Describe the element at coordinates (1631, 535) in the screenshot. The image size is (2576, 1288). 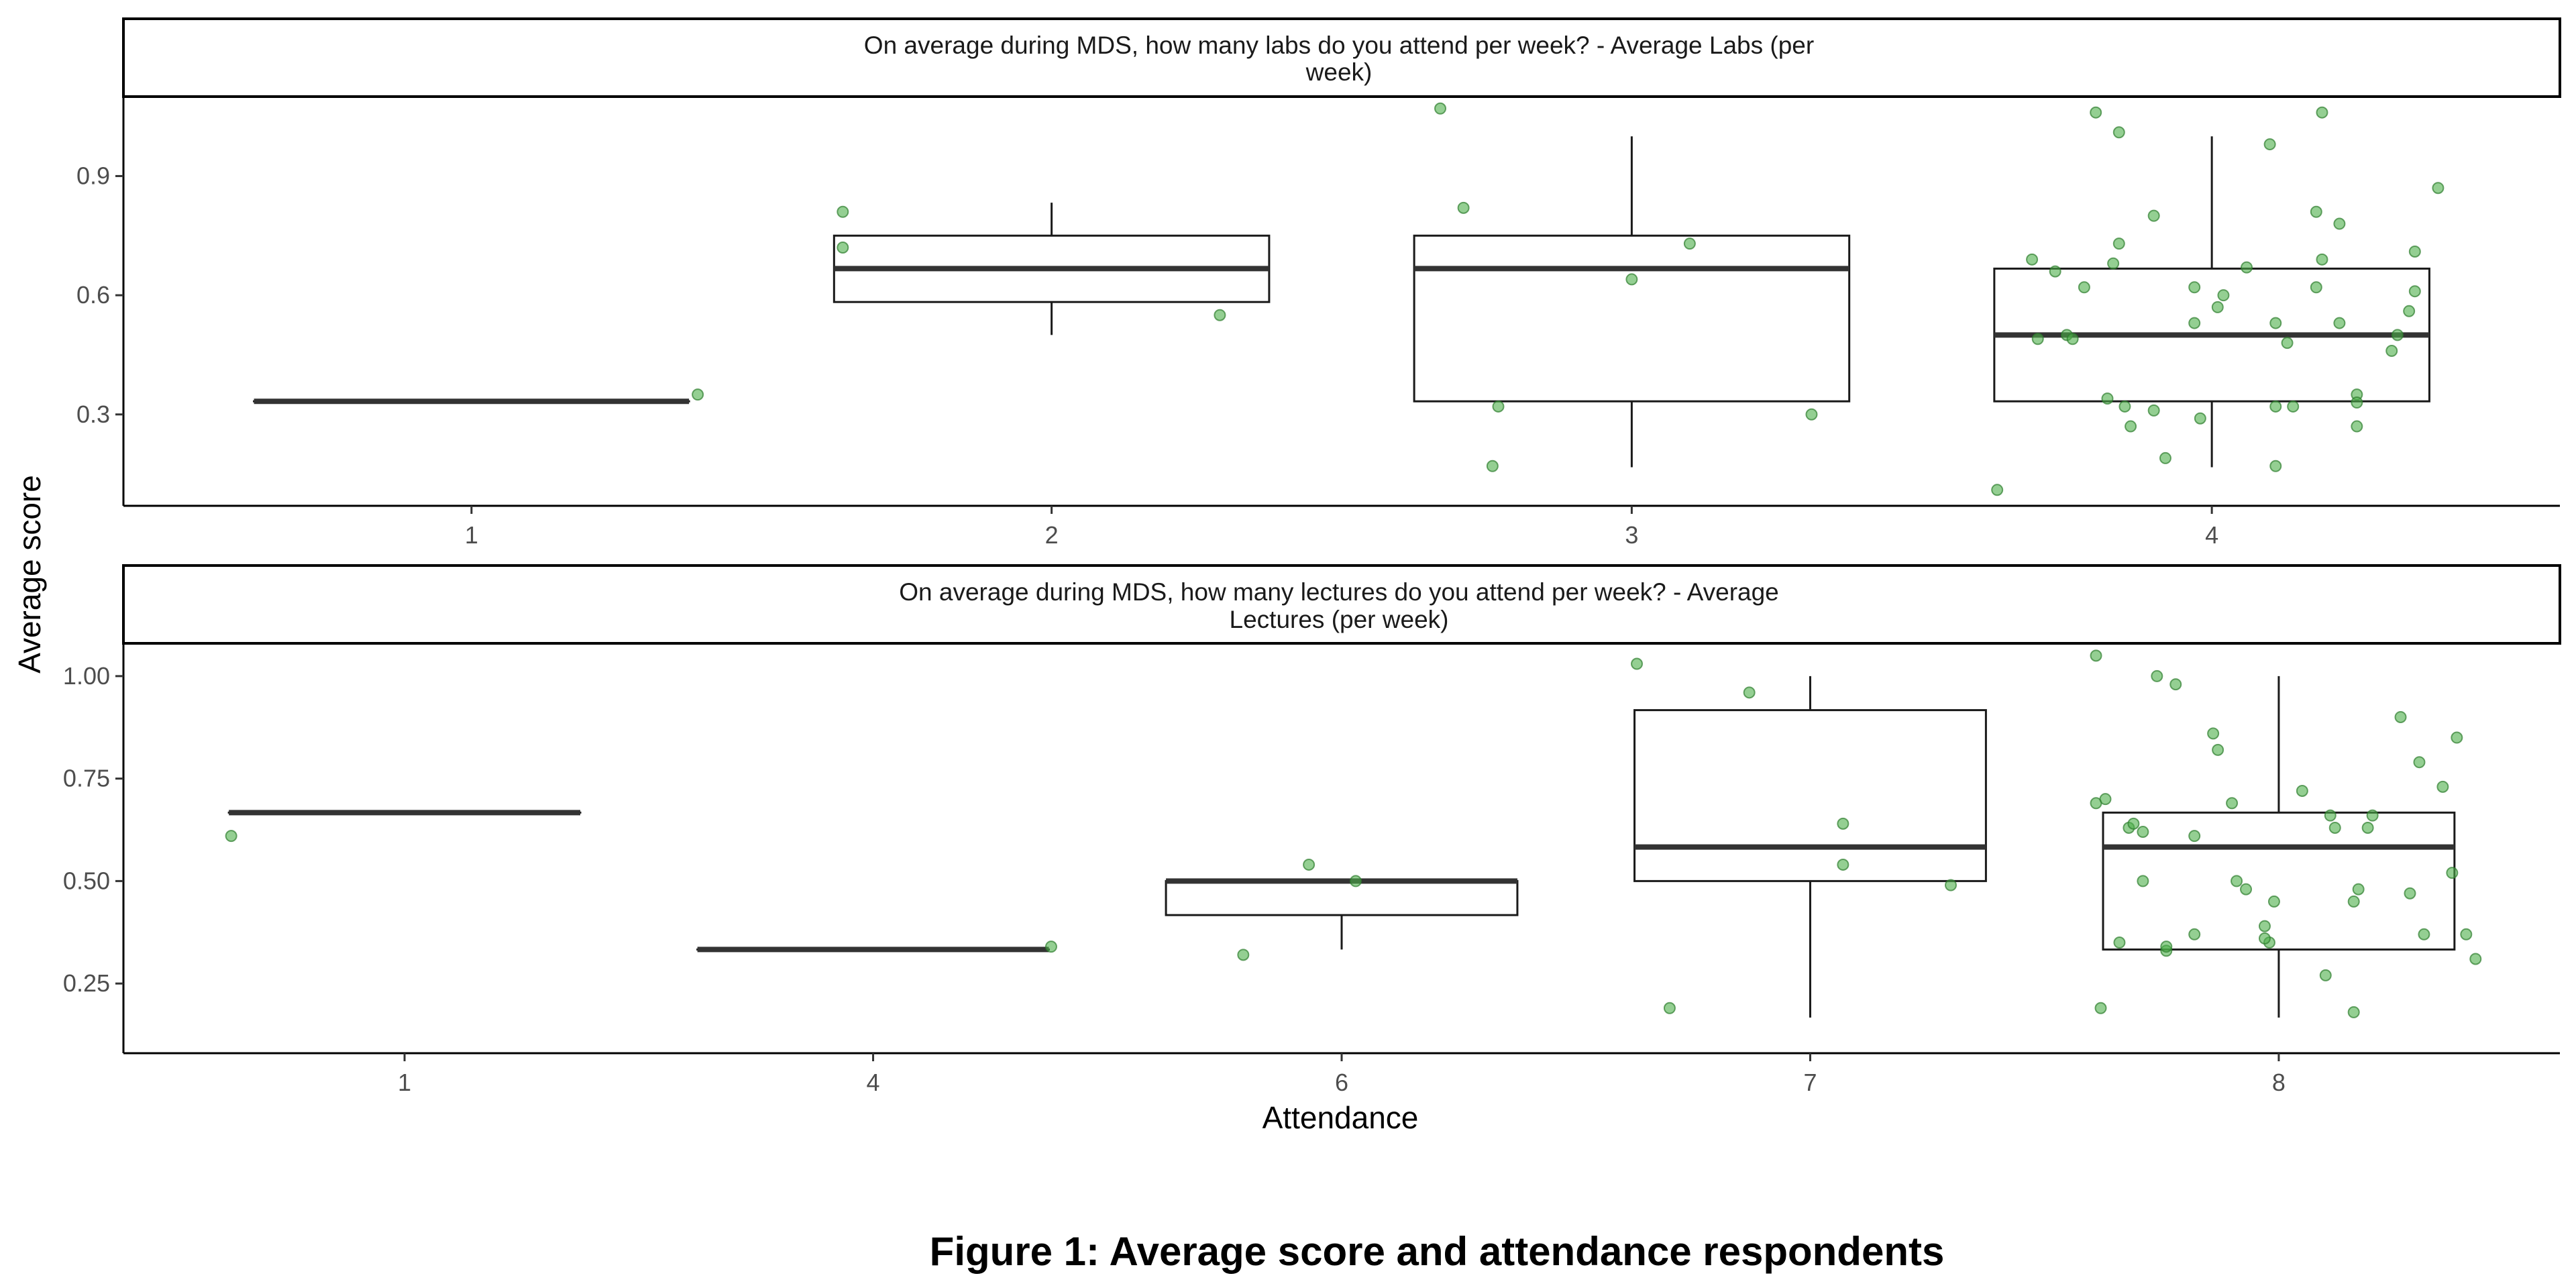
I see `x-tick-label: 3` at that location.